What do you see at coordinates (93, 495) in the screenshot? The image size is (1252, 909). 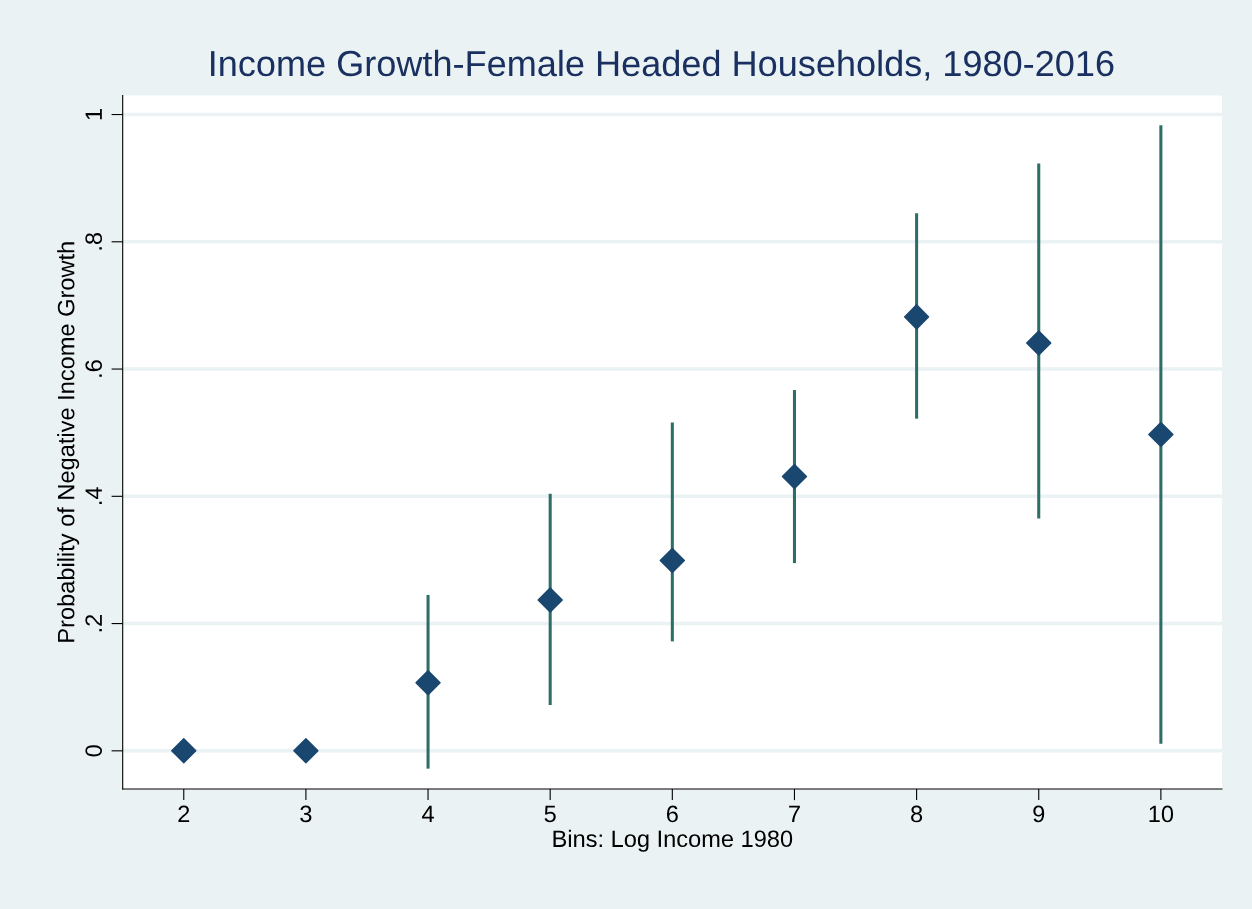 I see `y-tick-label: .4` at bounding box center [93, 495].